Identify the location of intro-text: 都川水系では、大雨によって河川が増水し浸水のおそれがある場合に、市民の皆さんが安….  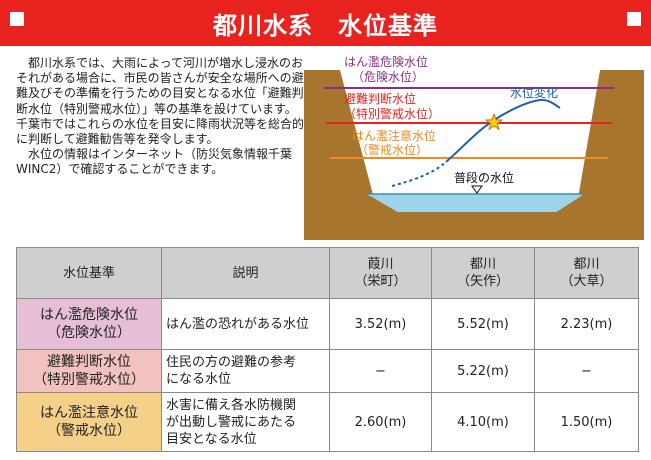
(161, 117).